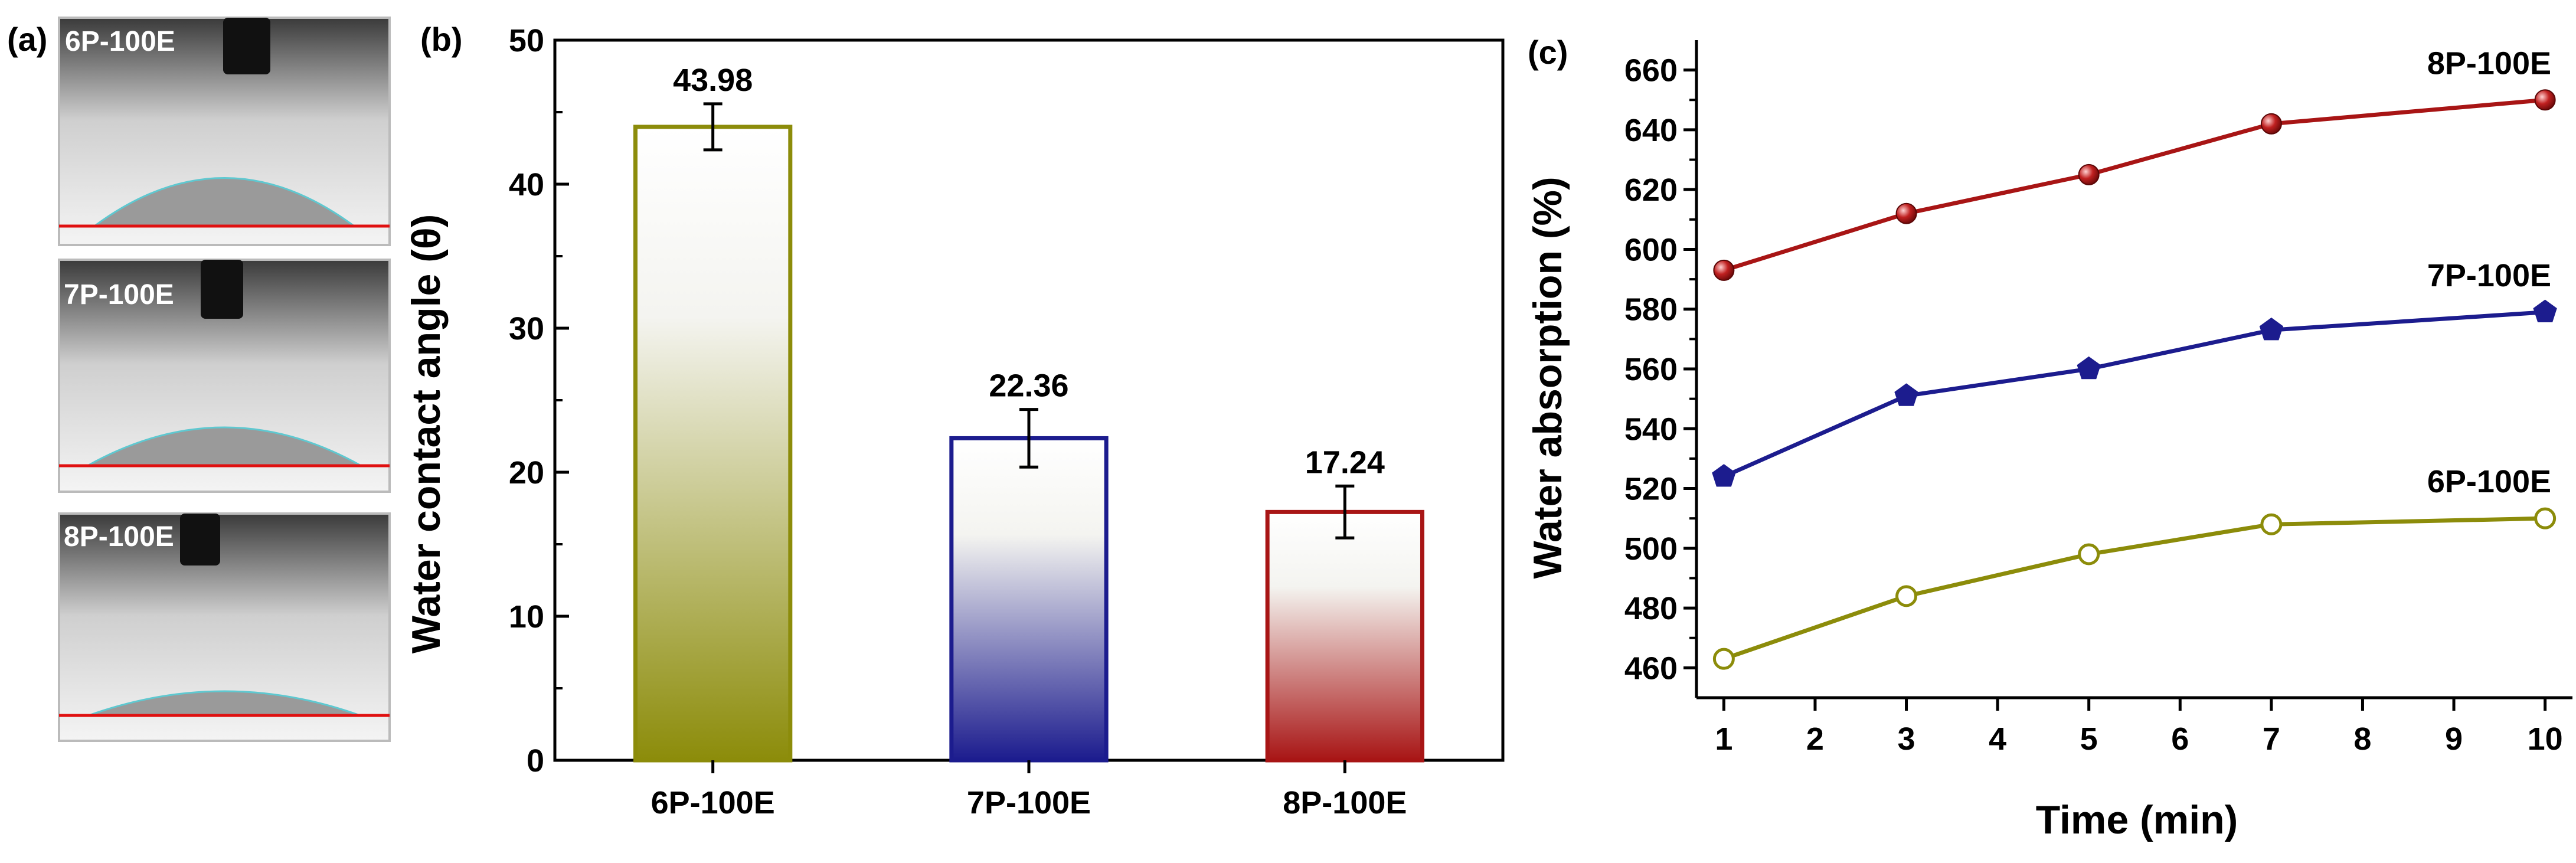  Describe the element at coordinates (1651, 668) in the screenshot. I see `chart-c-ytick-label: 460` at that location.